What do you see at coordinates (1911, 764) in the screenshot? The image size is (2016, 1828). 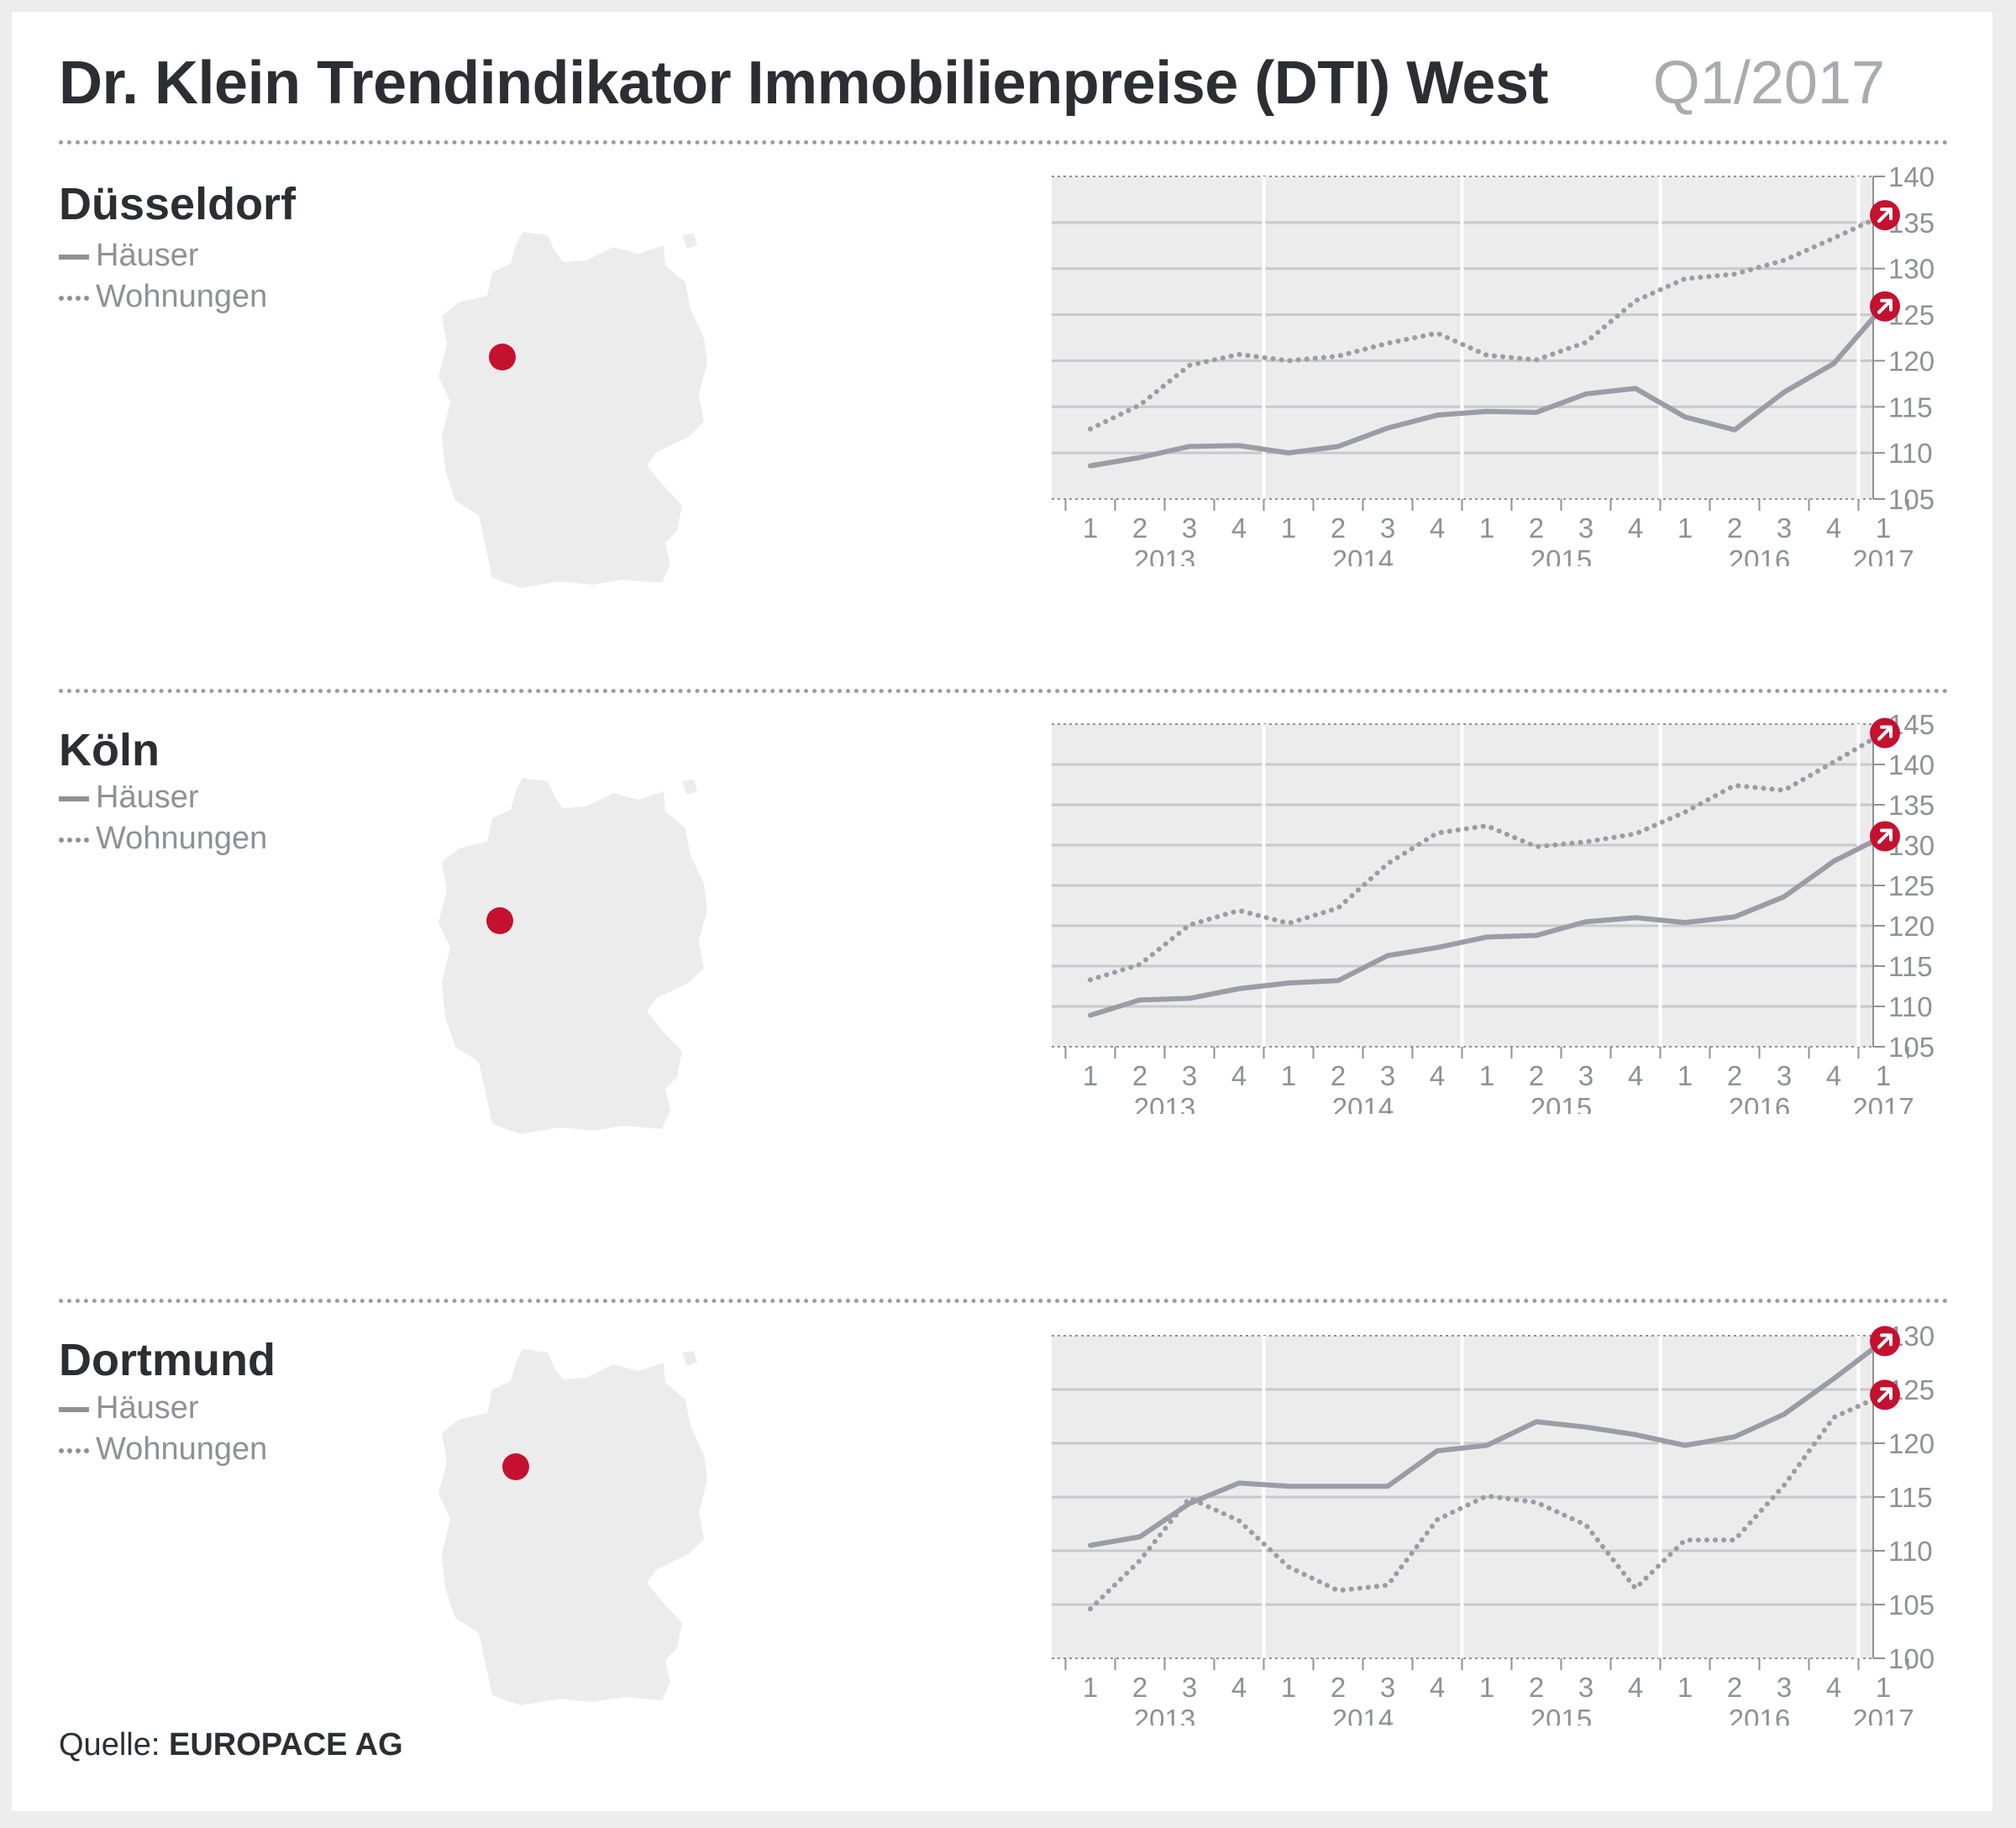 I see `y-tick-label: 140` at bounding box center [1911, 764].